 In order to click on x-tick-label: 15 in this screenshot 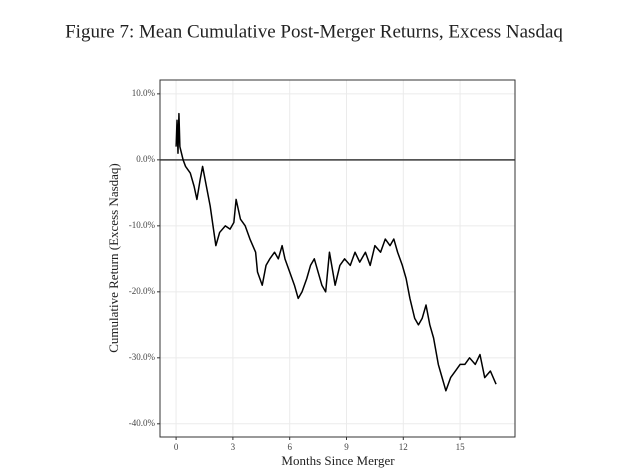, I will do `click(461, 447)`.